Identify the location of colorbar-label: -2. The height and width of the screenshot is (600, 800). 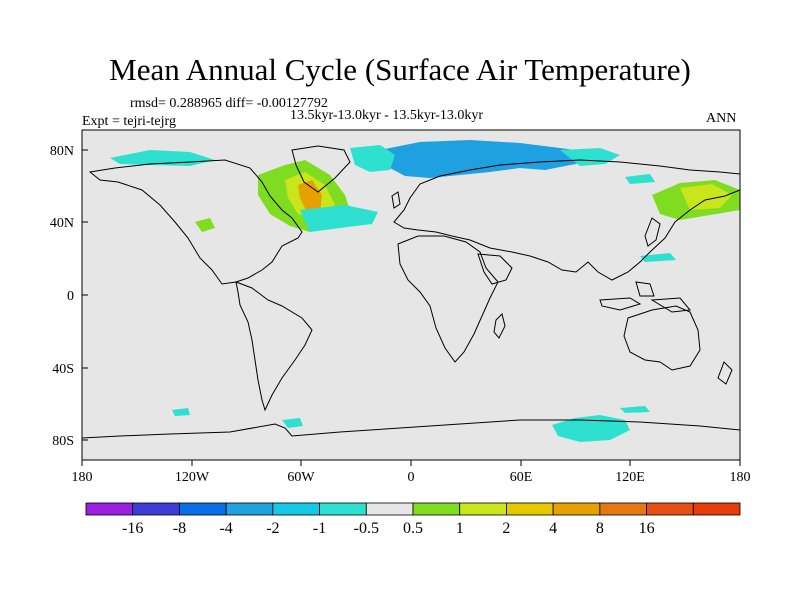
(272, 528).